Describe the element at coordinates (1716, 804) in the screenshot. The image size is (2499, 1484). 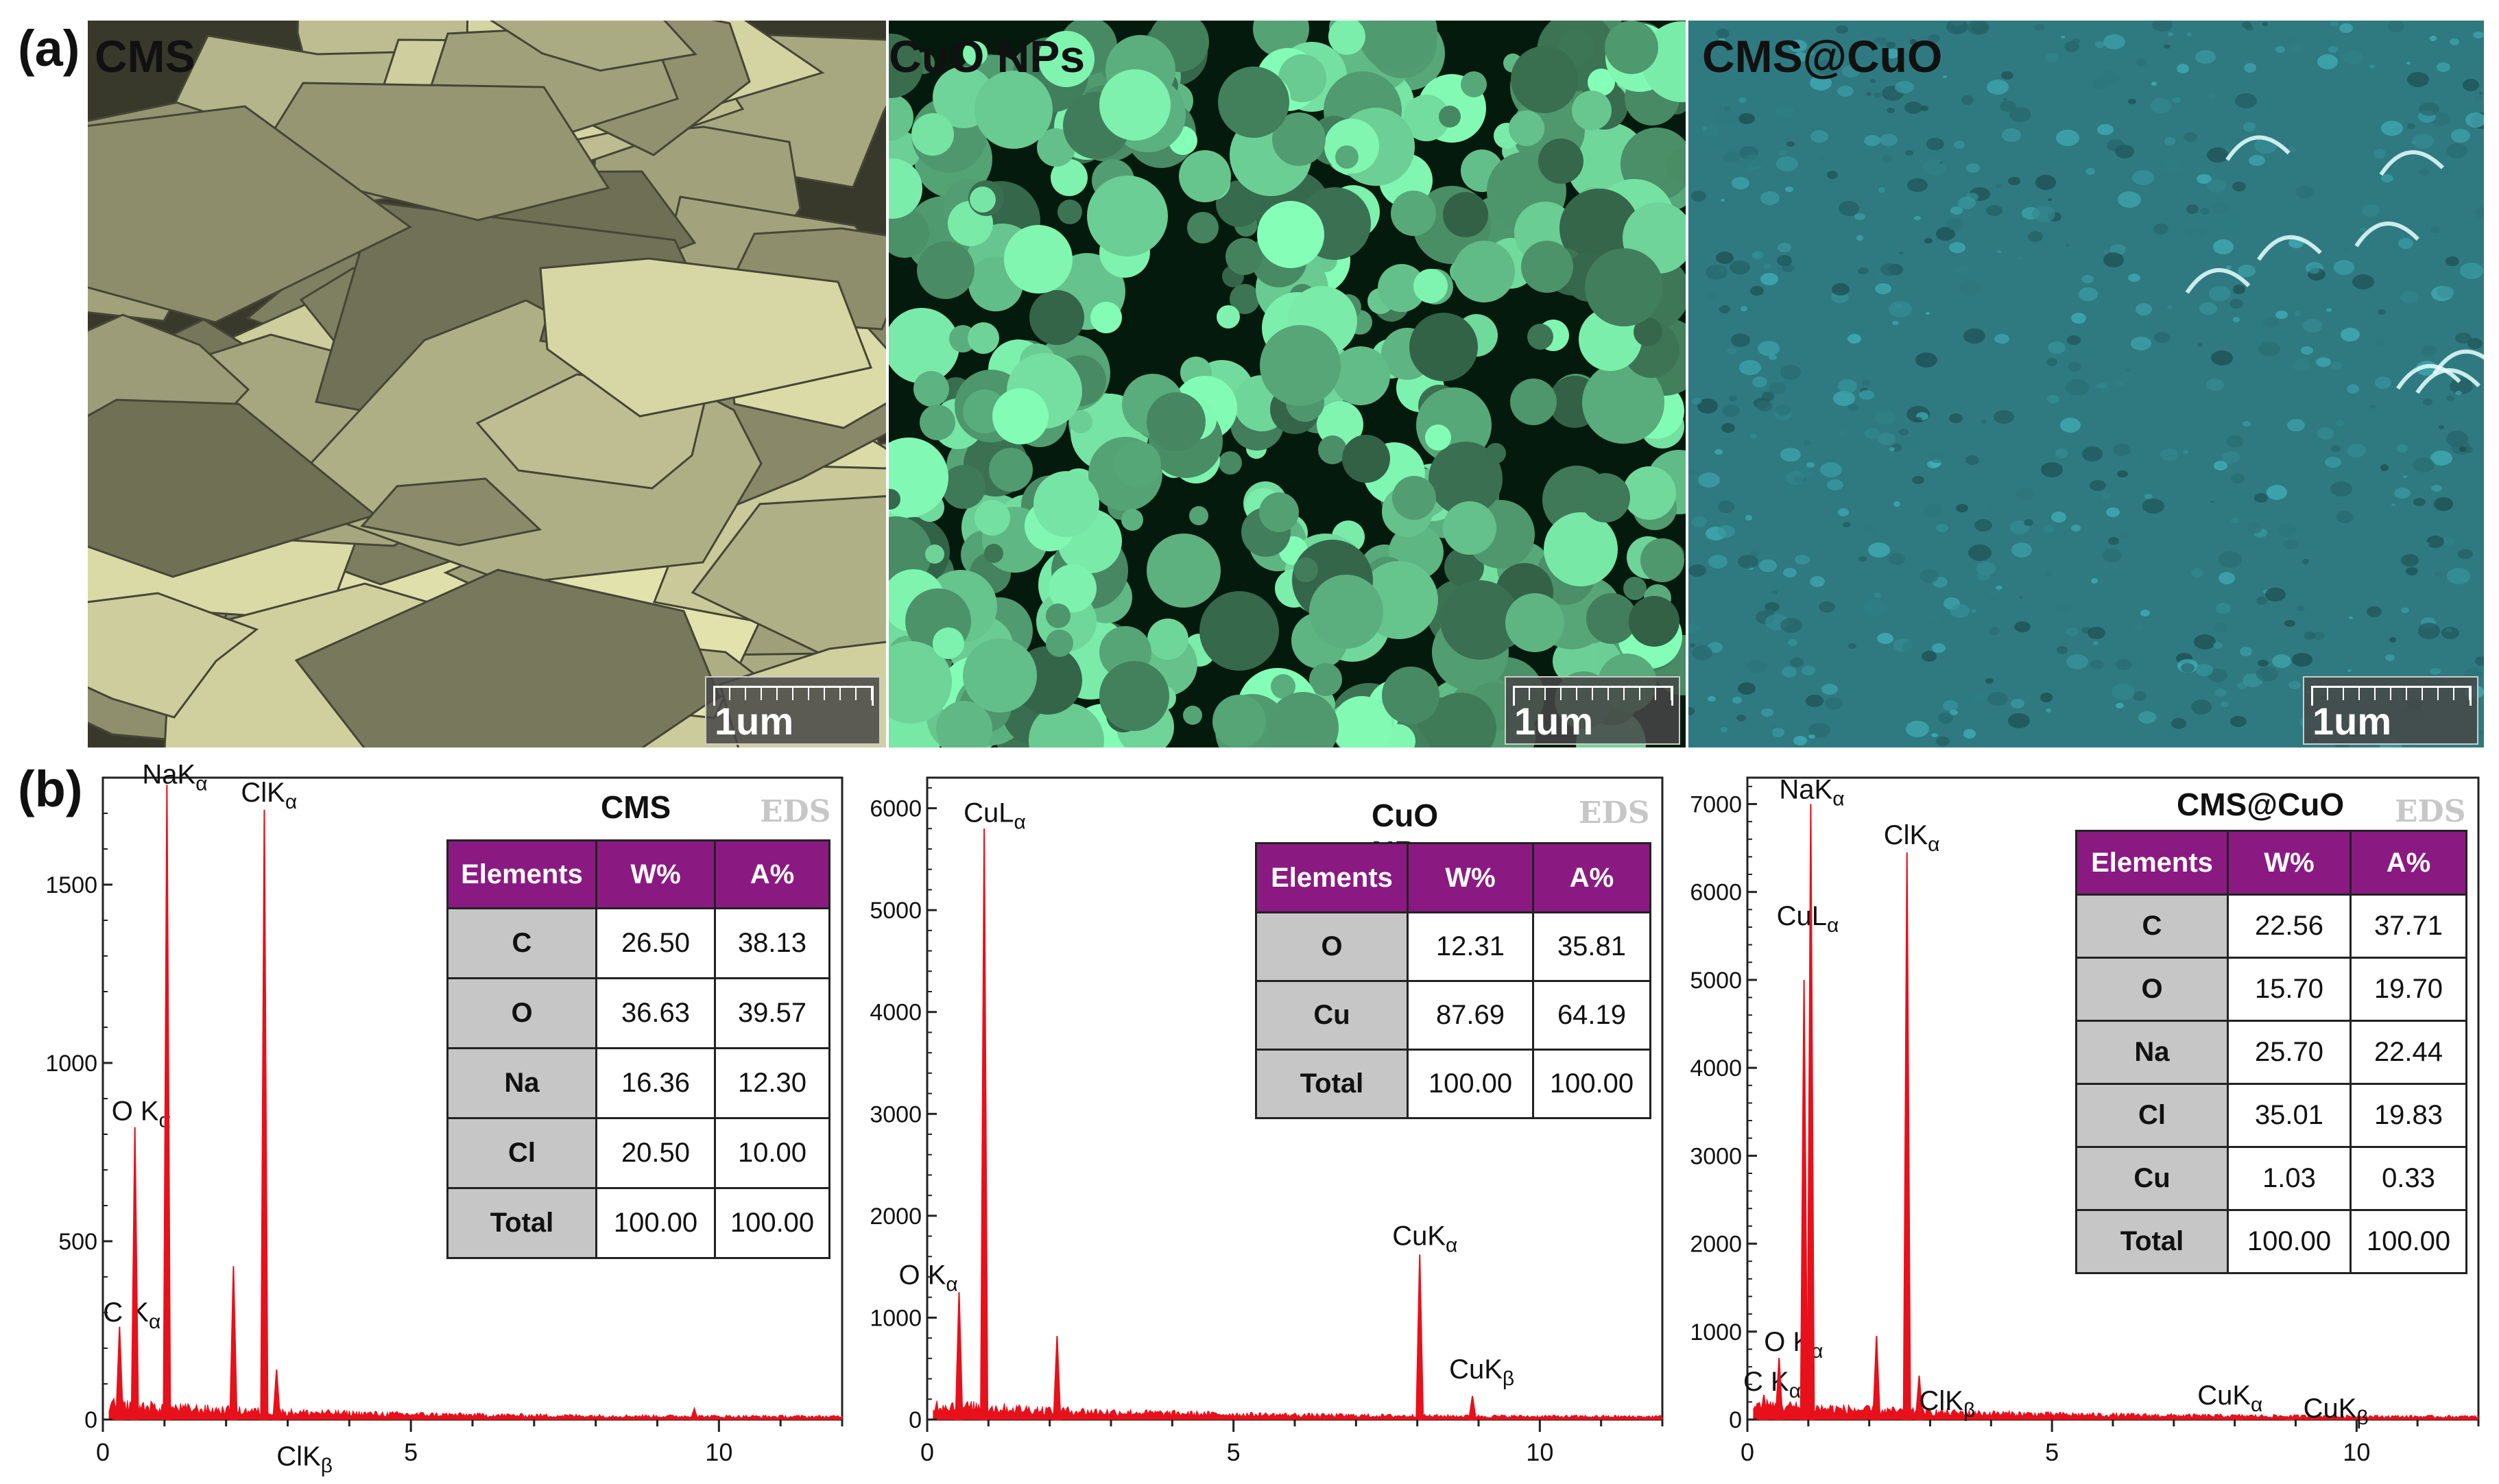
I see `y-tick-label: 7000` at that location.